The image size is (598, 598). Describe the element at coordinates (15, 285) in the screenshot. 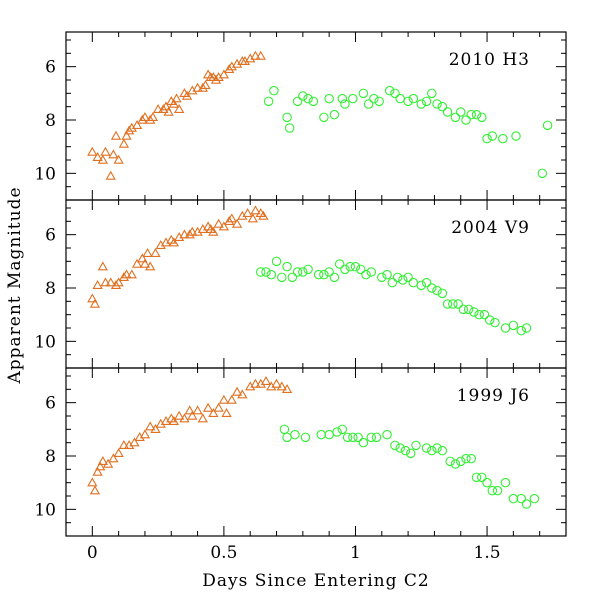

I see `y-axis-label: Apparent Magnitude` at that location.